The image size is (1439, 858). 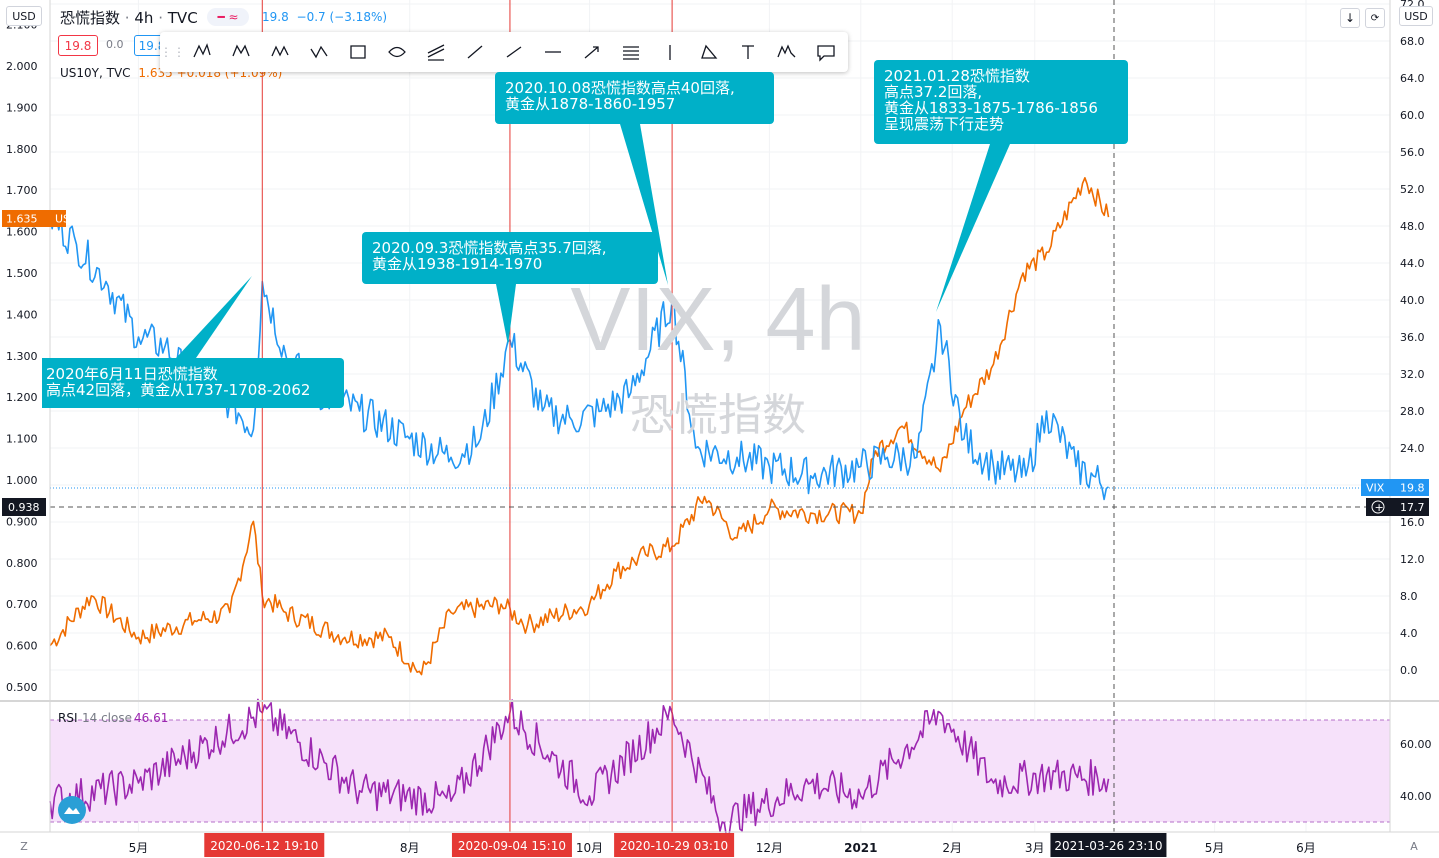 I want to click on crosshair-left-label: 0.938, so click(x=24, y=507).